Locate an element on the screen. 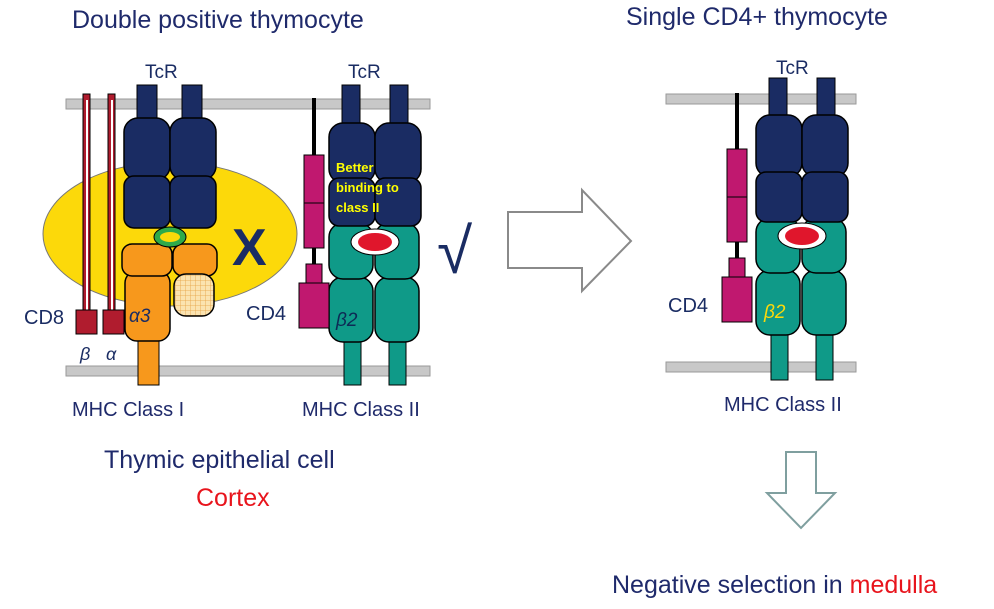 The height and width of the screenshot is (609, 994). cd4-molecule-right is located at coordinates (737, 208).